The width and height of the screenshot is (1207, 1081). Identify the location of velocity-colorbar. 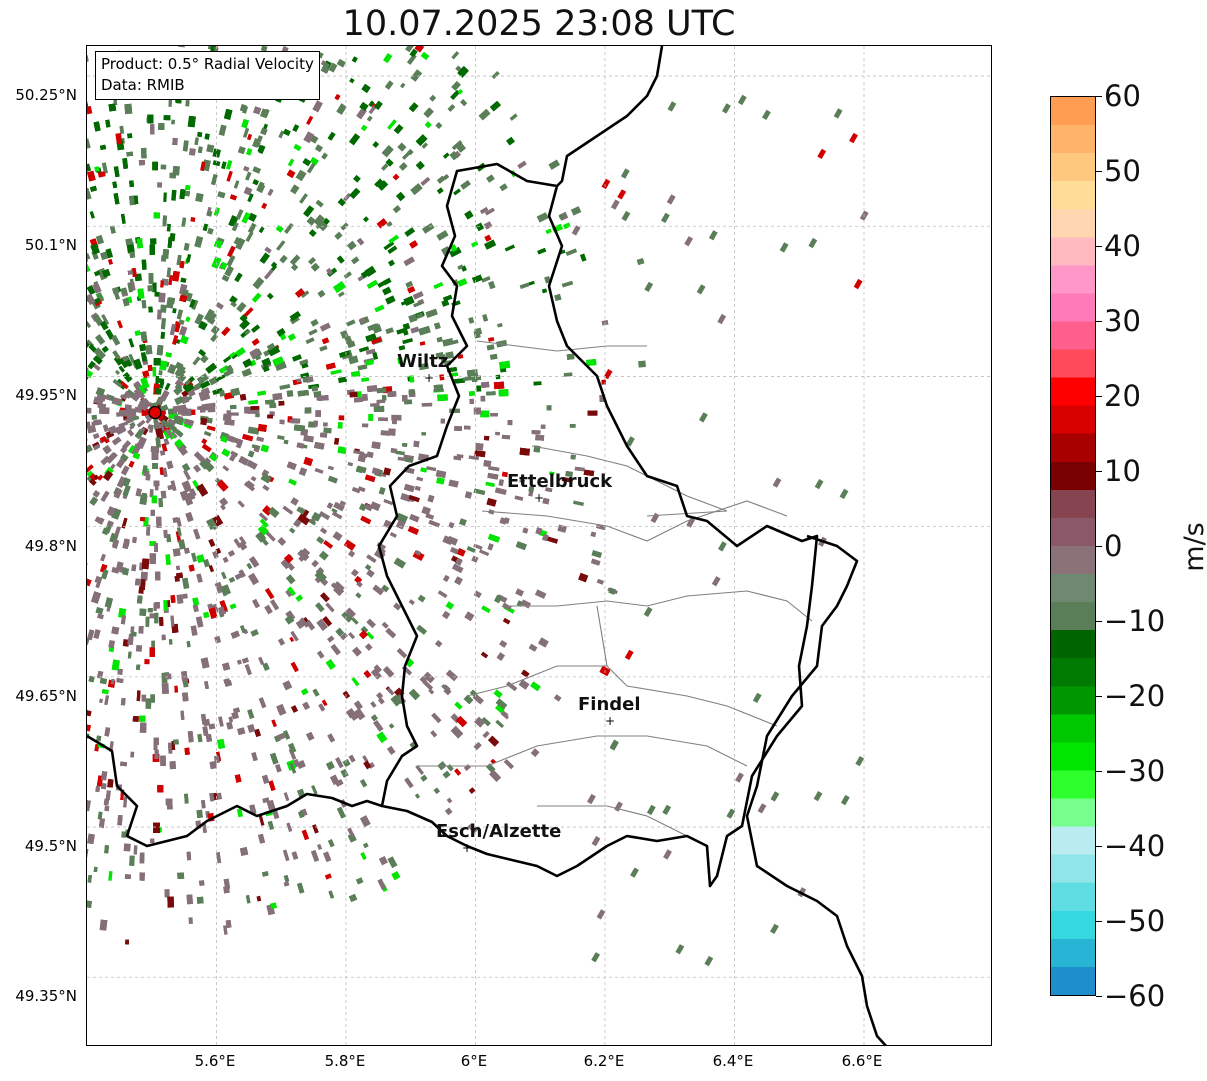
(1073, 546).